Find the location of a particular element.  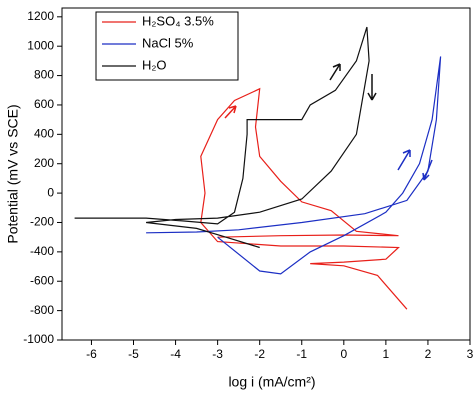

y-tick-label: 0 is located at coordinates (50, 192).